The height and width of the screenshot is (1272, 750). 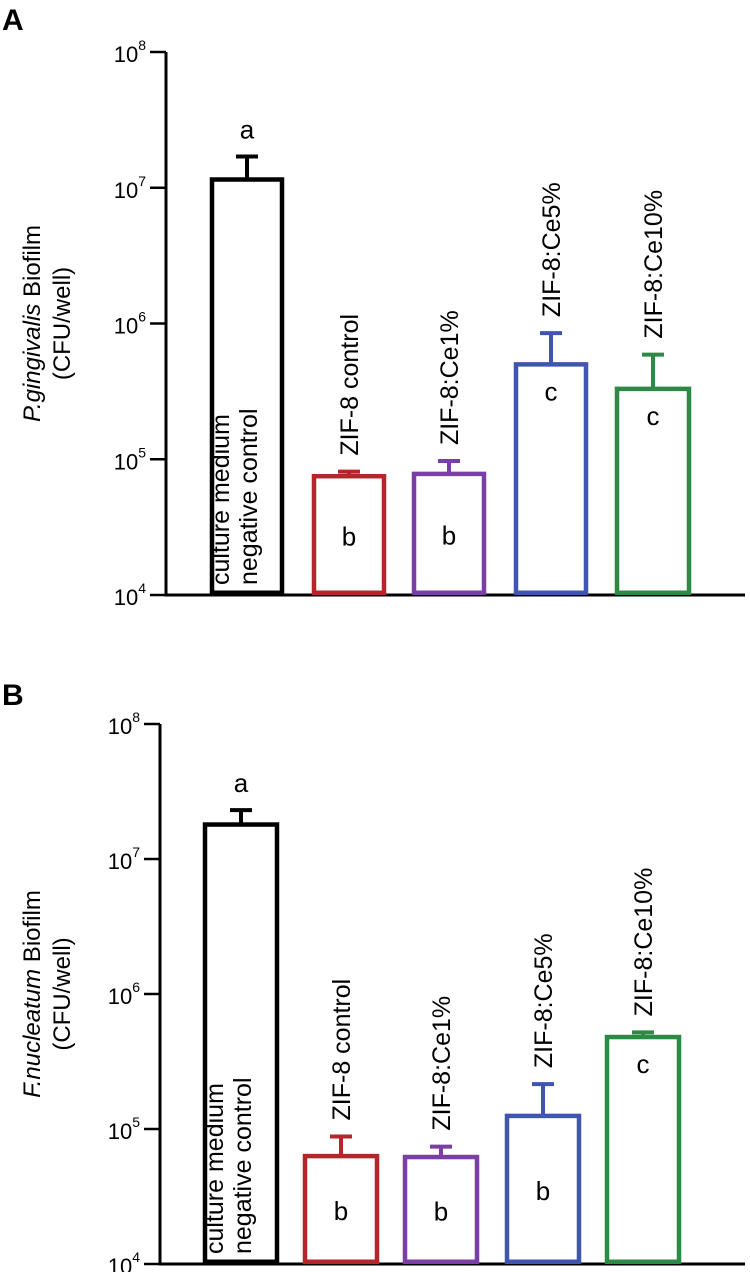 I want to click on y-axis-label: P.gingivalis Biofilm, so click(x=32, y=323).